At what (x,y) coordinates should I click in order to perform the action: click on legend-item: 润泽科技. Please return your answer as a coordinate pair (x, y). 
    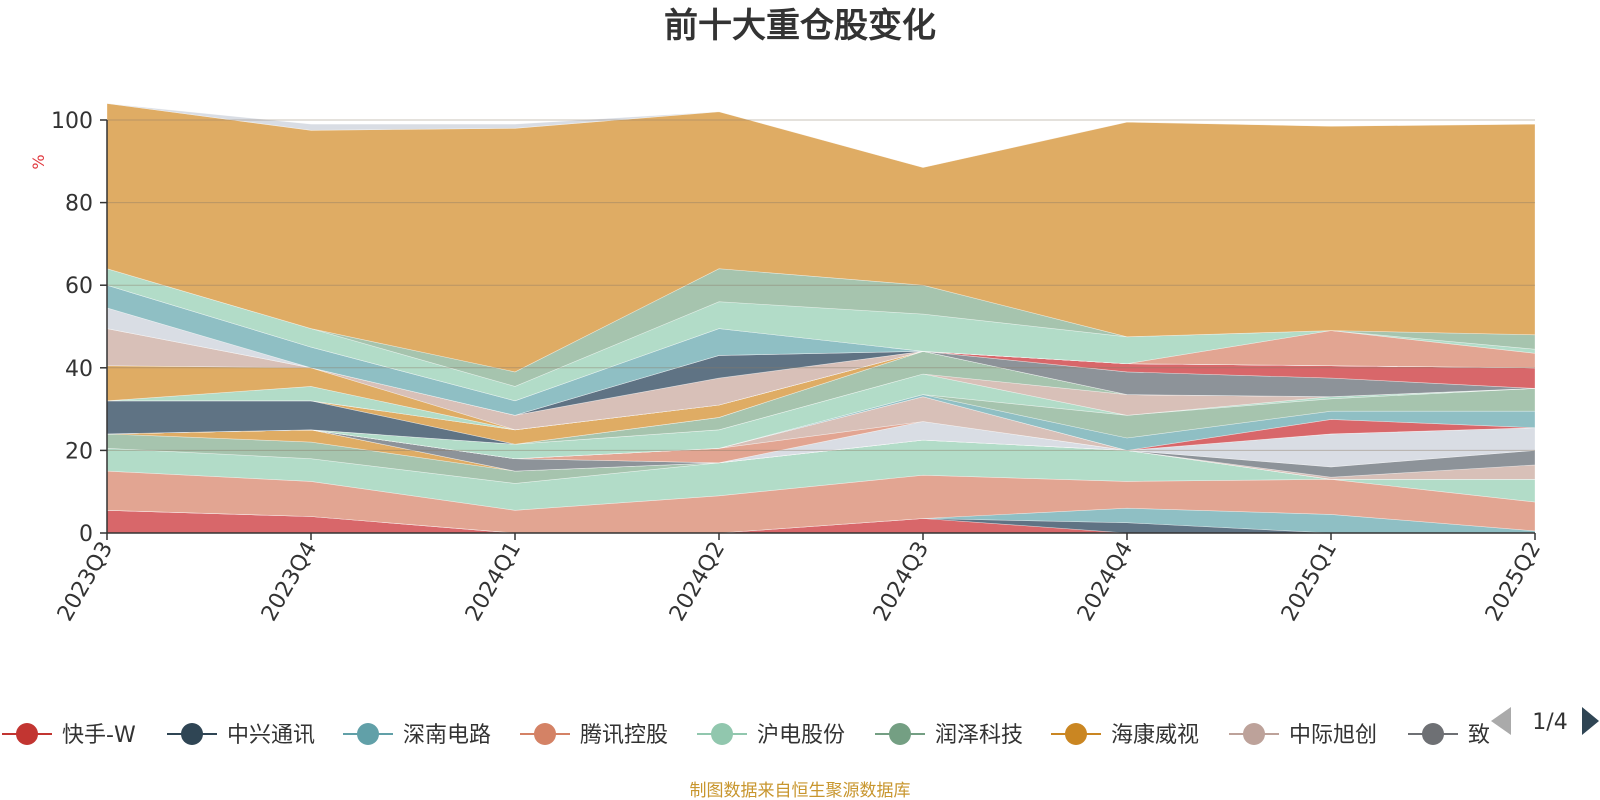
    Looking at the image, I should click on (949, 735).